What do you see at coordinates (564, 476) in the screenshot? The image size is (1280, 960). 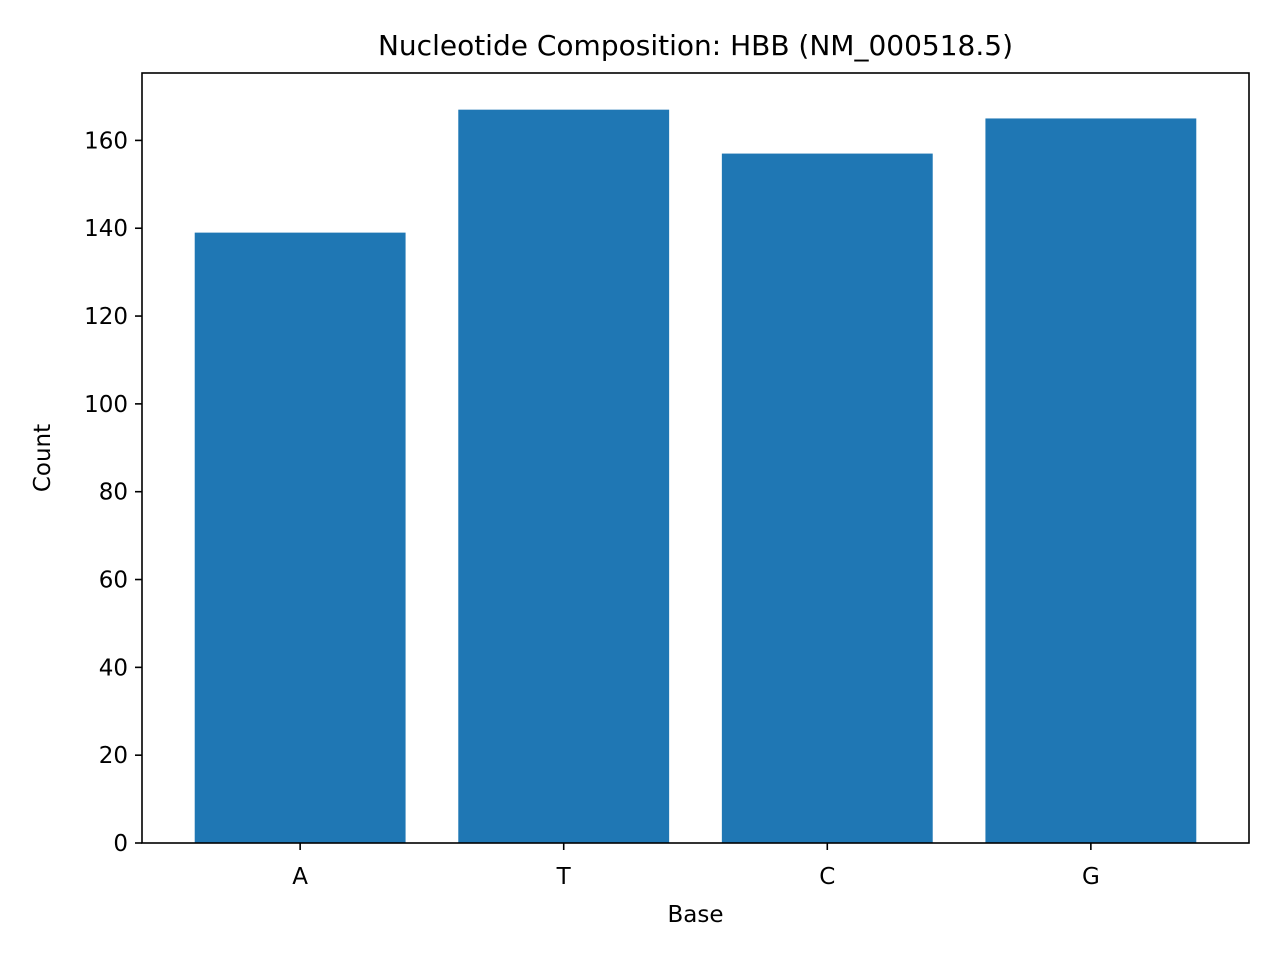 I see `bar-T` at bounding box center [564, 476].